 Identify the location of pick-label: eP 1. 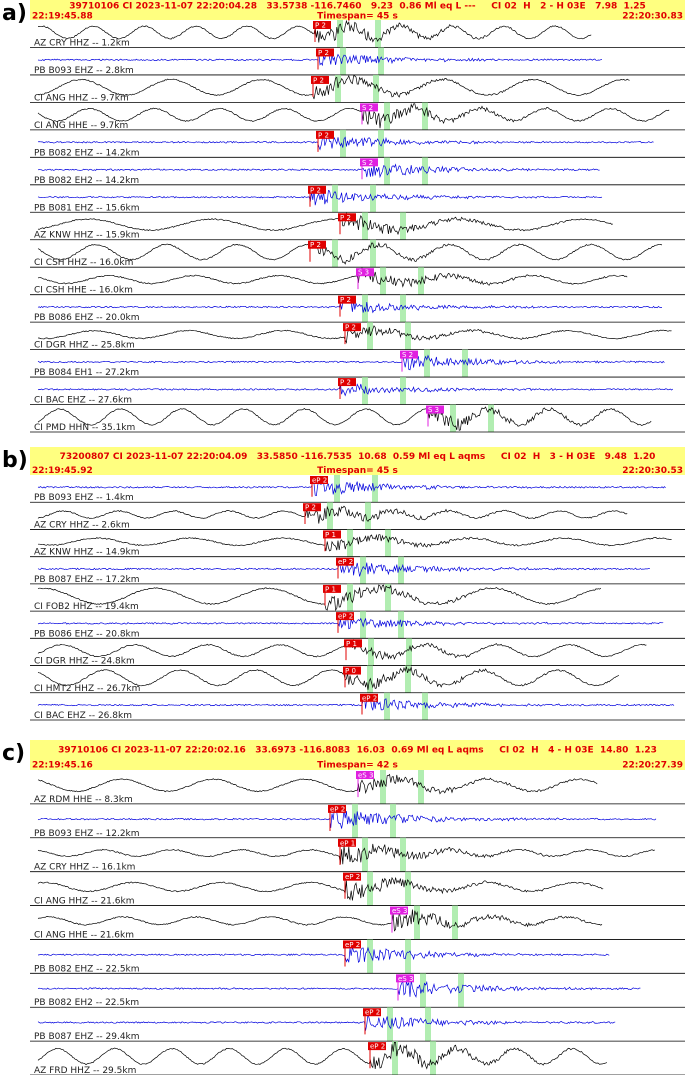
(347, 843).